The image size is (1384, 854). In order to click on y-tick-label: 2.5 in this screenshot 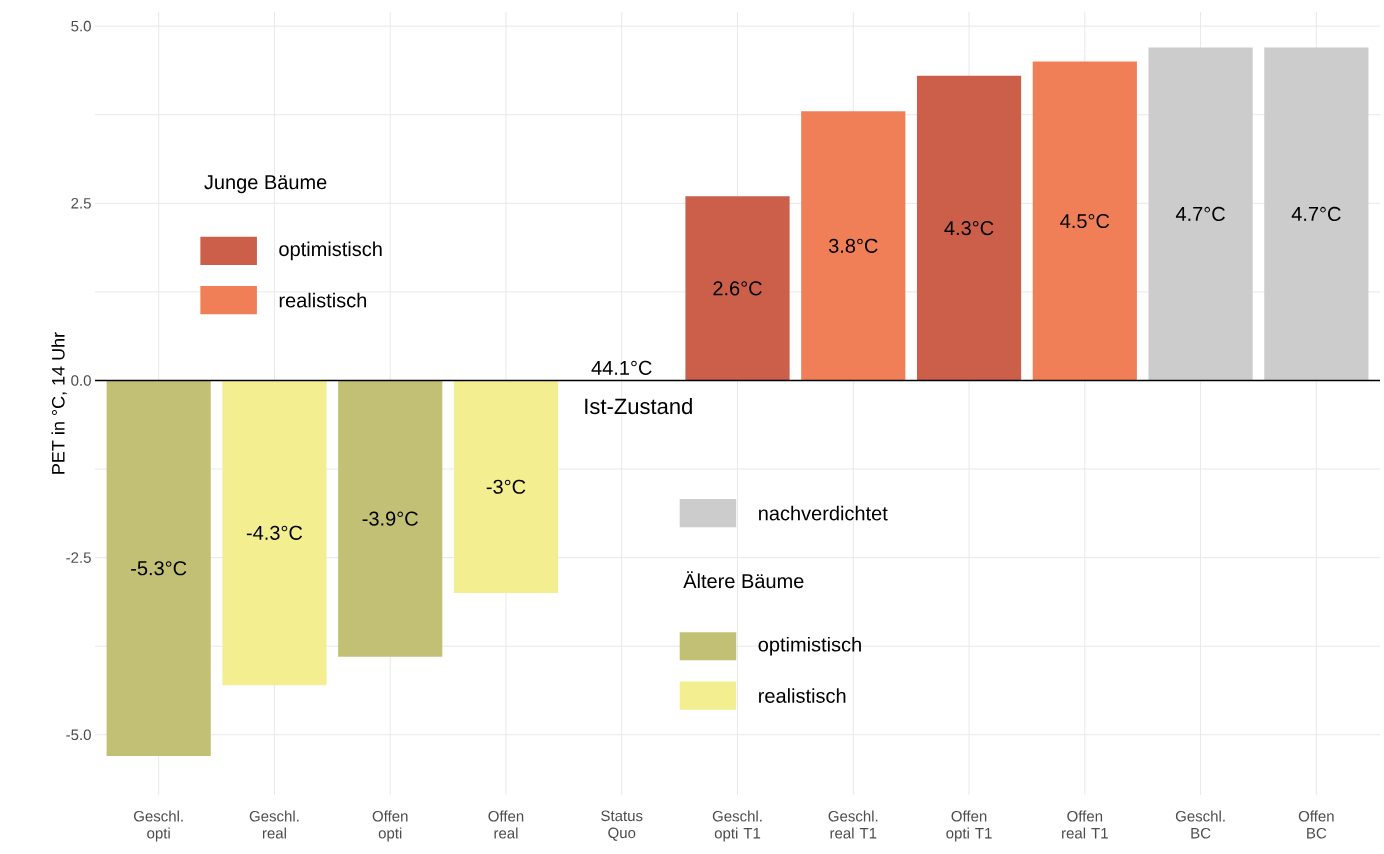, I will do `click(81, 203)`.